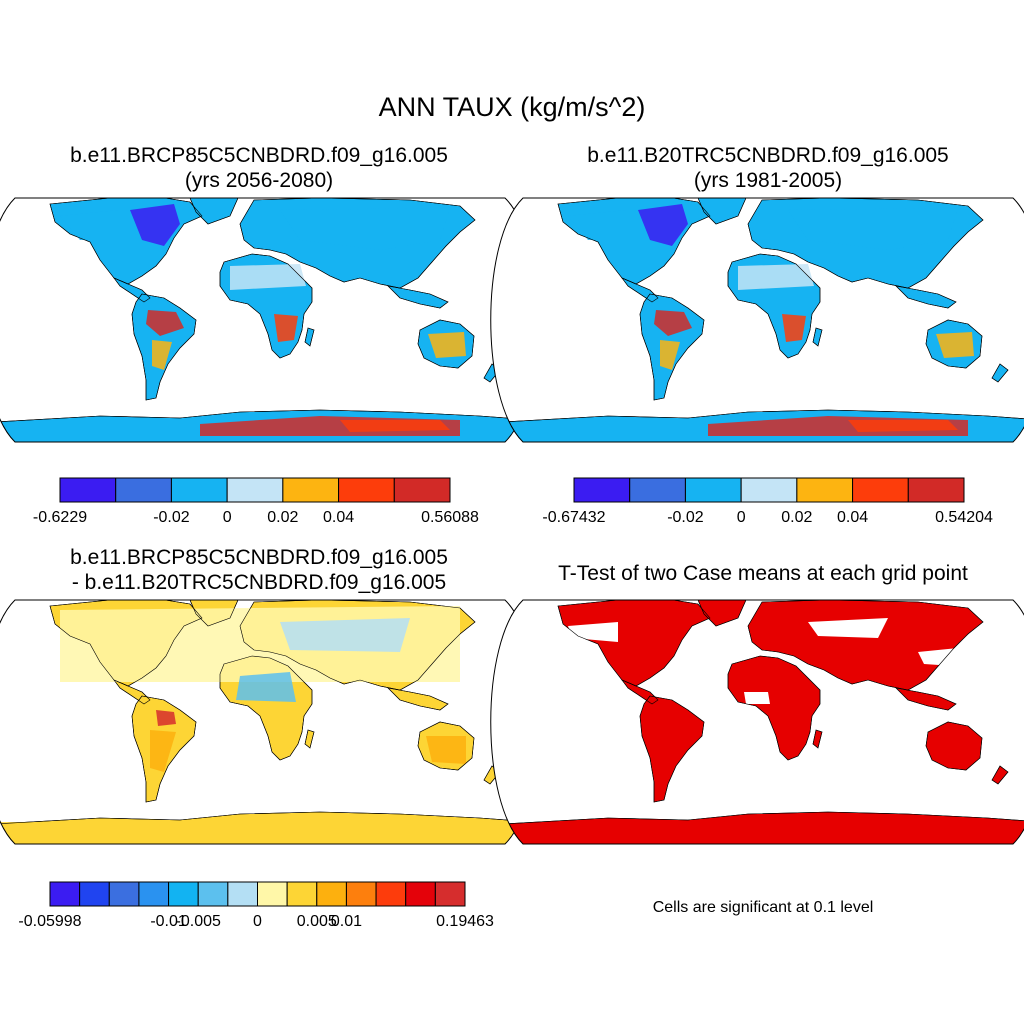 Image resolution: width=1024 pixels, height=1024 pixels. What do you see at coordinates (168, 921) in the screenshot?
I see `colorbar-label: -0.01` at bounding box center [168, 921].